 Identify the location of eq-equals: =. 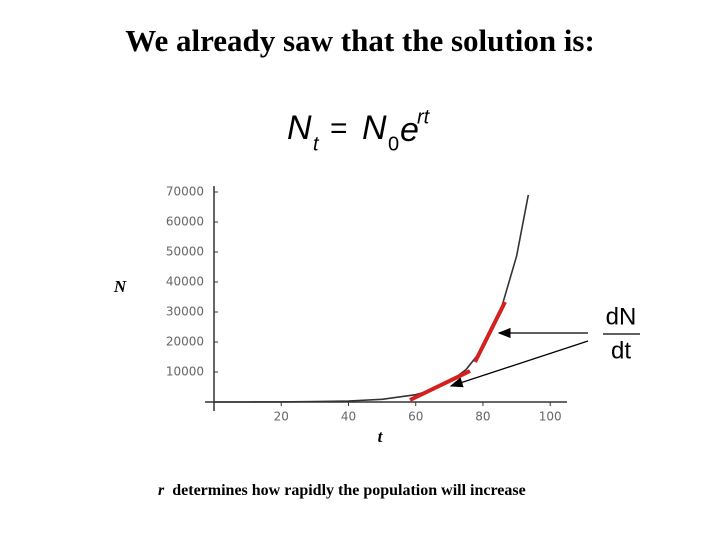
(339, 128).